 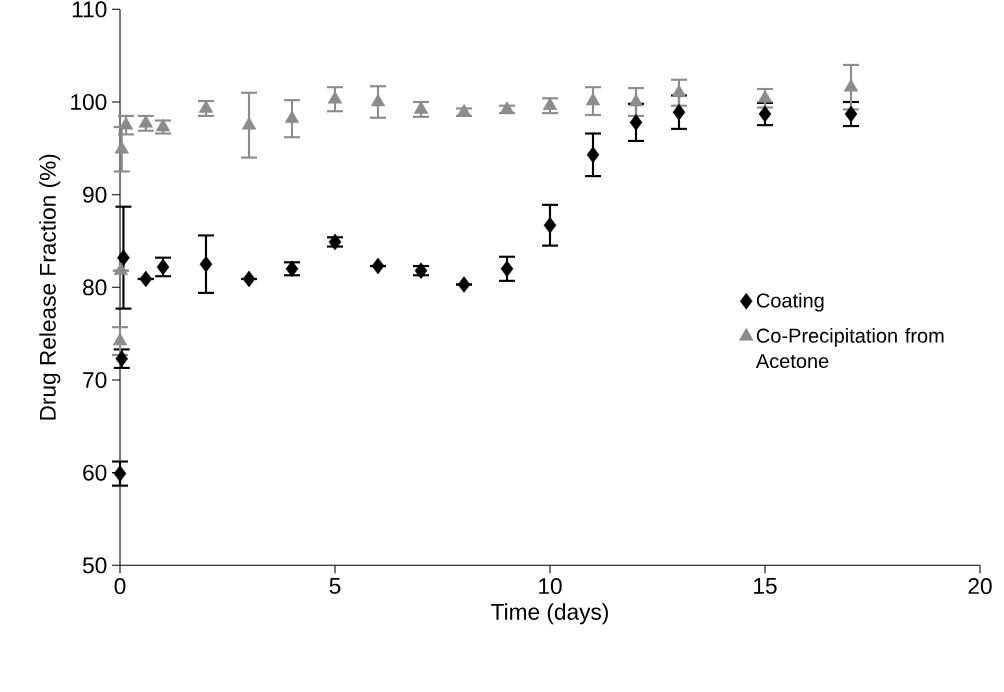 I want to click on y-tick-label: 70, so click(x=95, y=380).